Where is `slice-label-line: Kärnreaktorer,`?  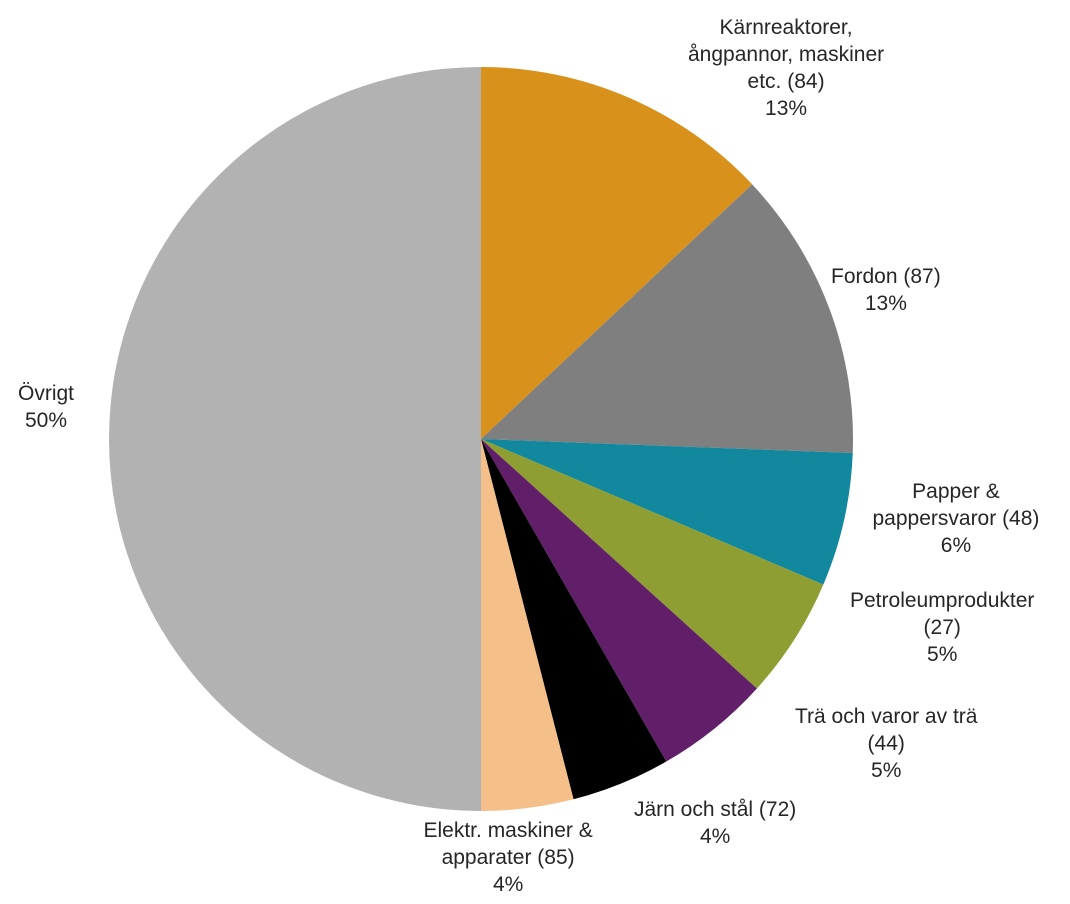
slice-label-line: Kärnreaktorer, is located at coordinates (786, 27).